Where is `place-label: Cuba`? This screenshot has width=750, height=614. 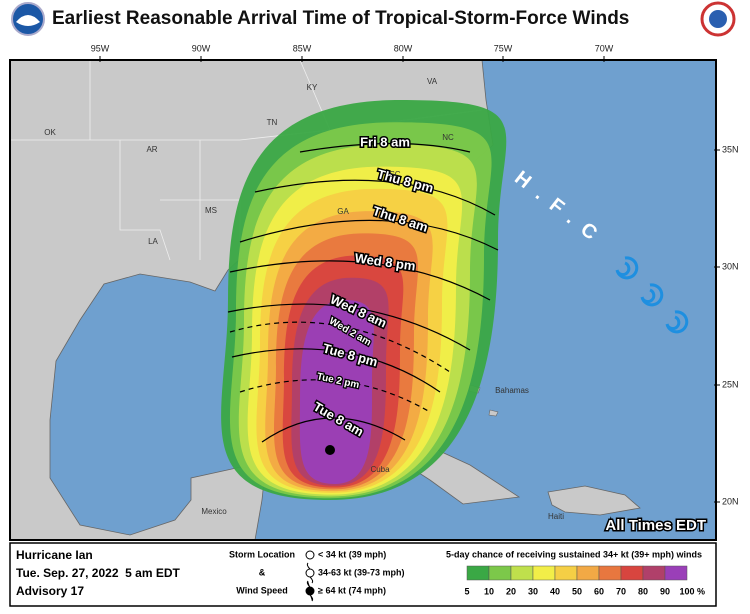
place-label: Cuba is located at coordinates (380, 469).